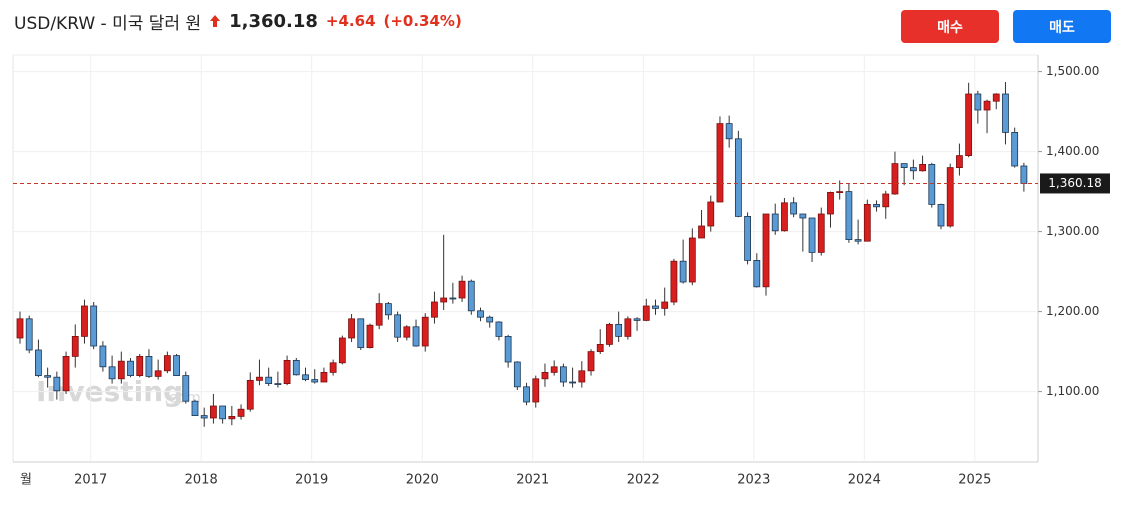  Describe the element at coordinates (201, 480) in the screenshot. I see `x-tick-label: 2018` at that location.